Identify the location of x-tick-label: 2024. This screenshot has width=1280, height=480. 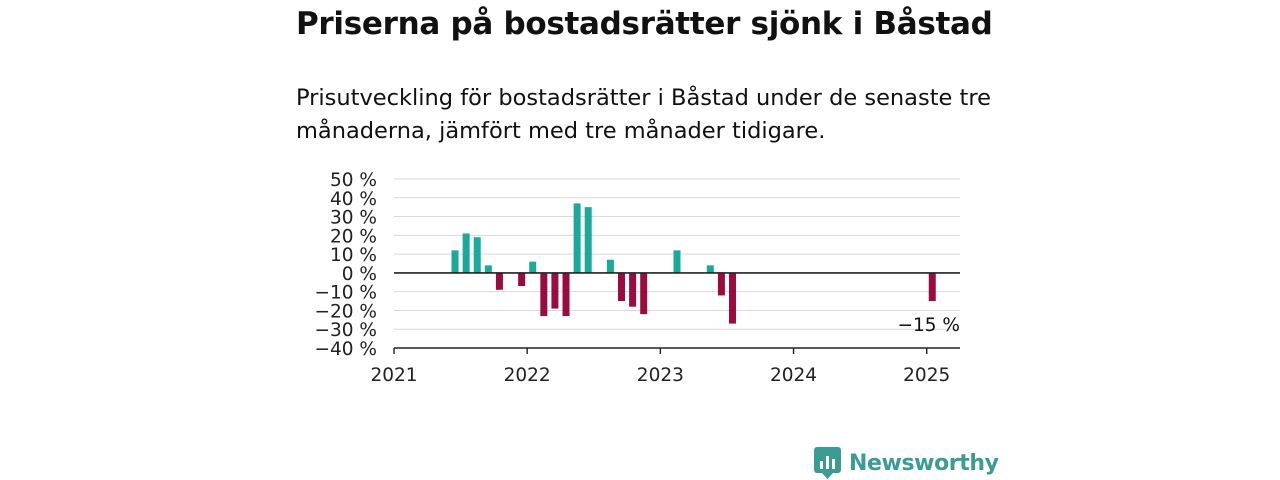
(793, 375).